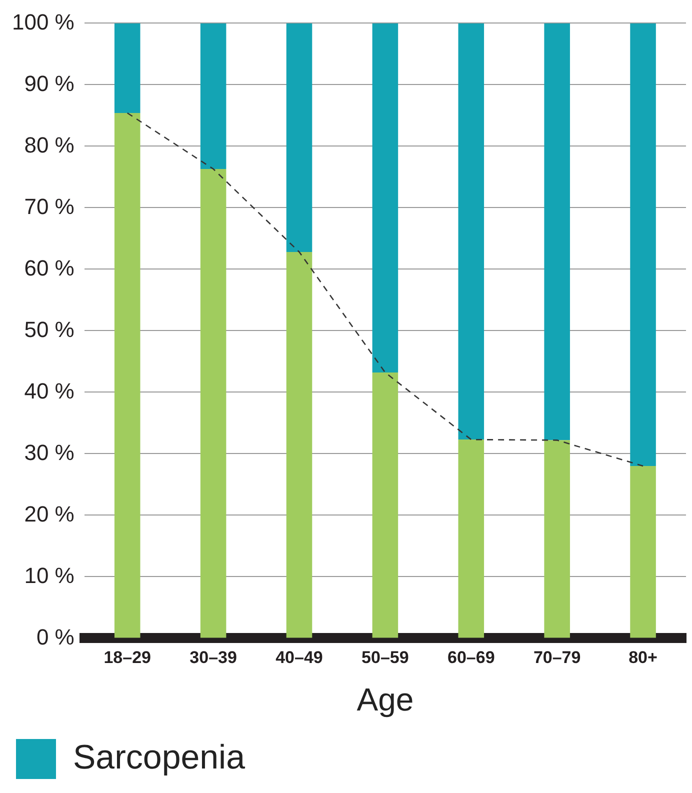  What do you see at coordinates (159, 757) in the screenshot?
I see `legend-label: Sarcopenia` at bounding box center [159, 757].